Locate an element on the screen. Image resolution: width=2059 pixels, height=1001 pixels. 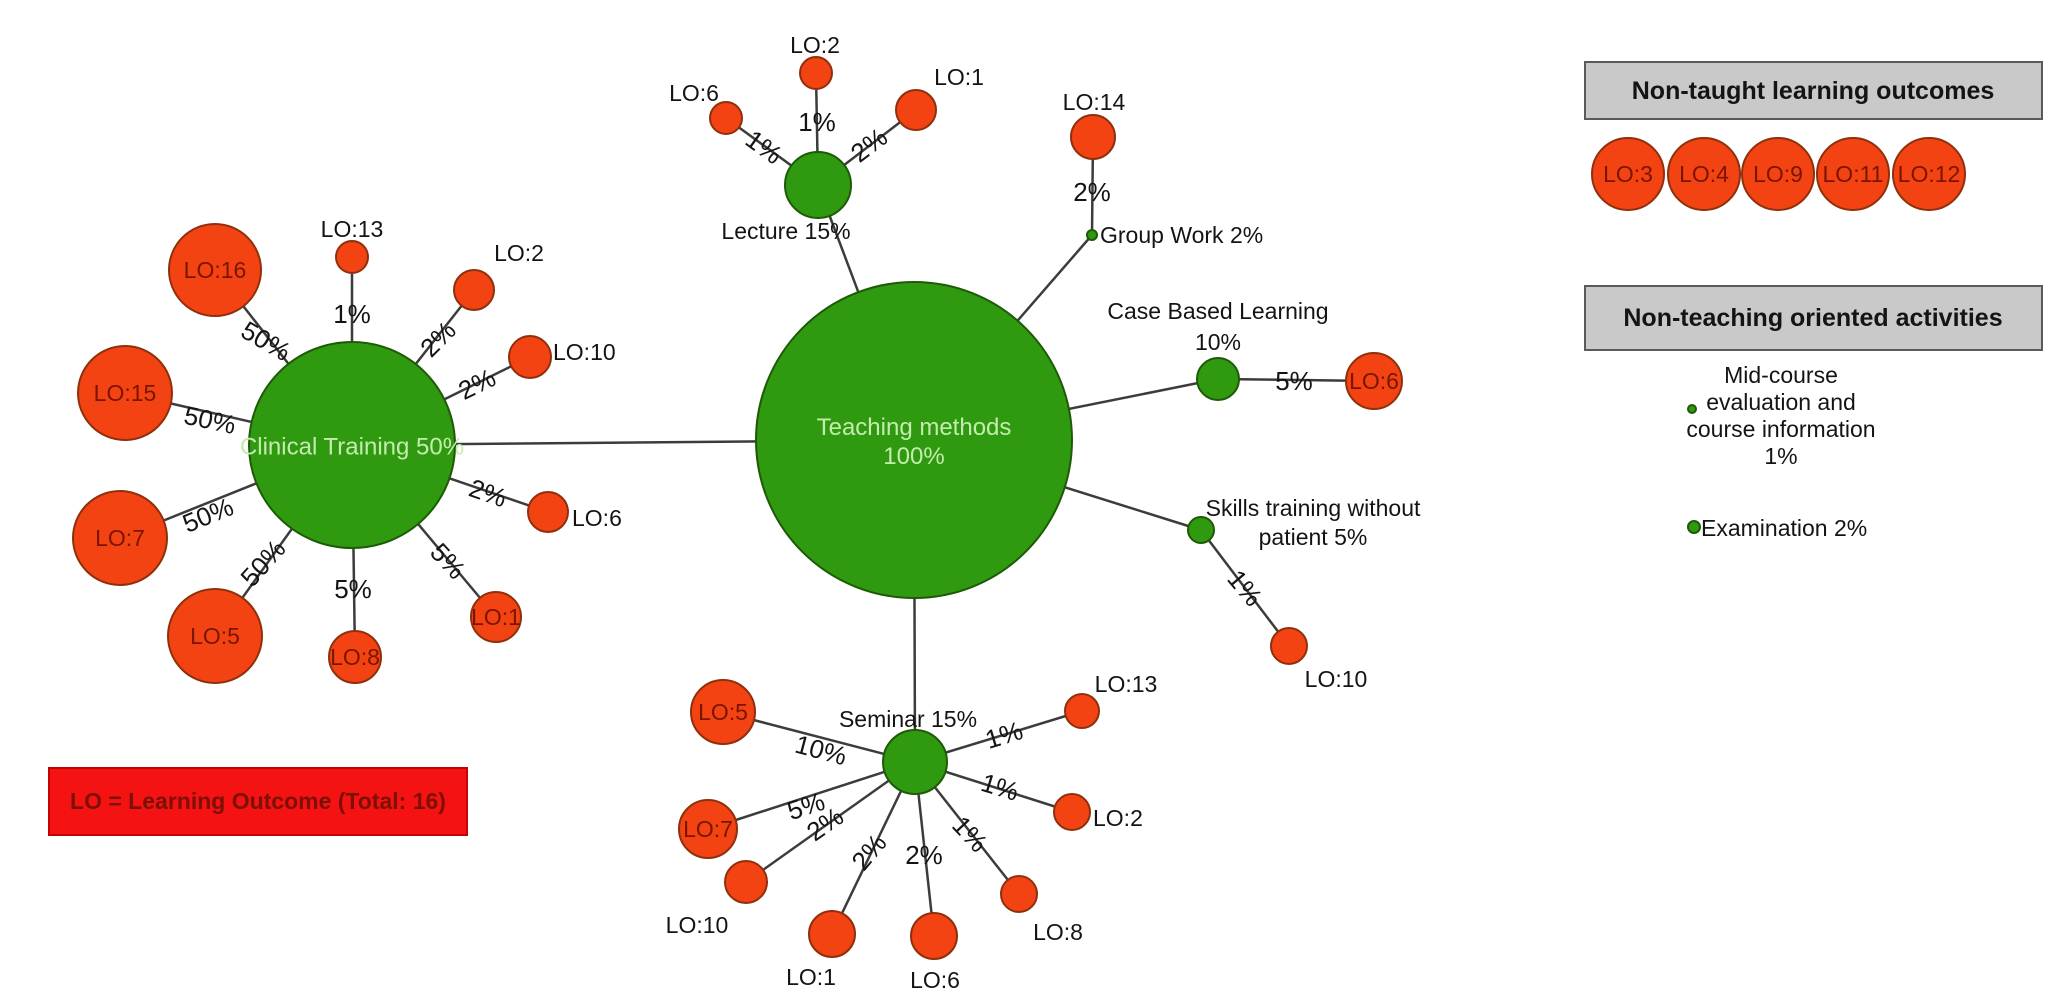
node-inner-label: LO:6 is located at coordinates (1374, 381).